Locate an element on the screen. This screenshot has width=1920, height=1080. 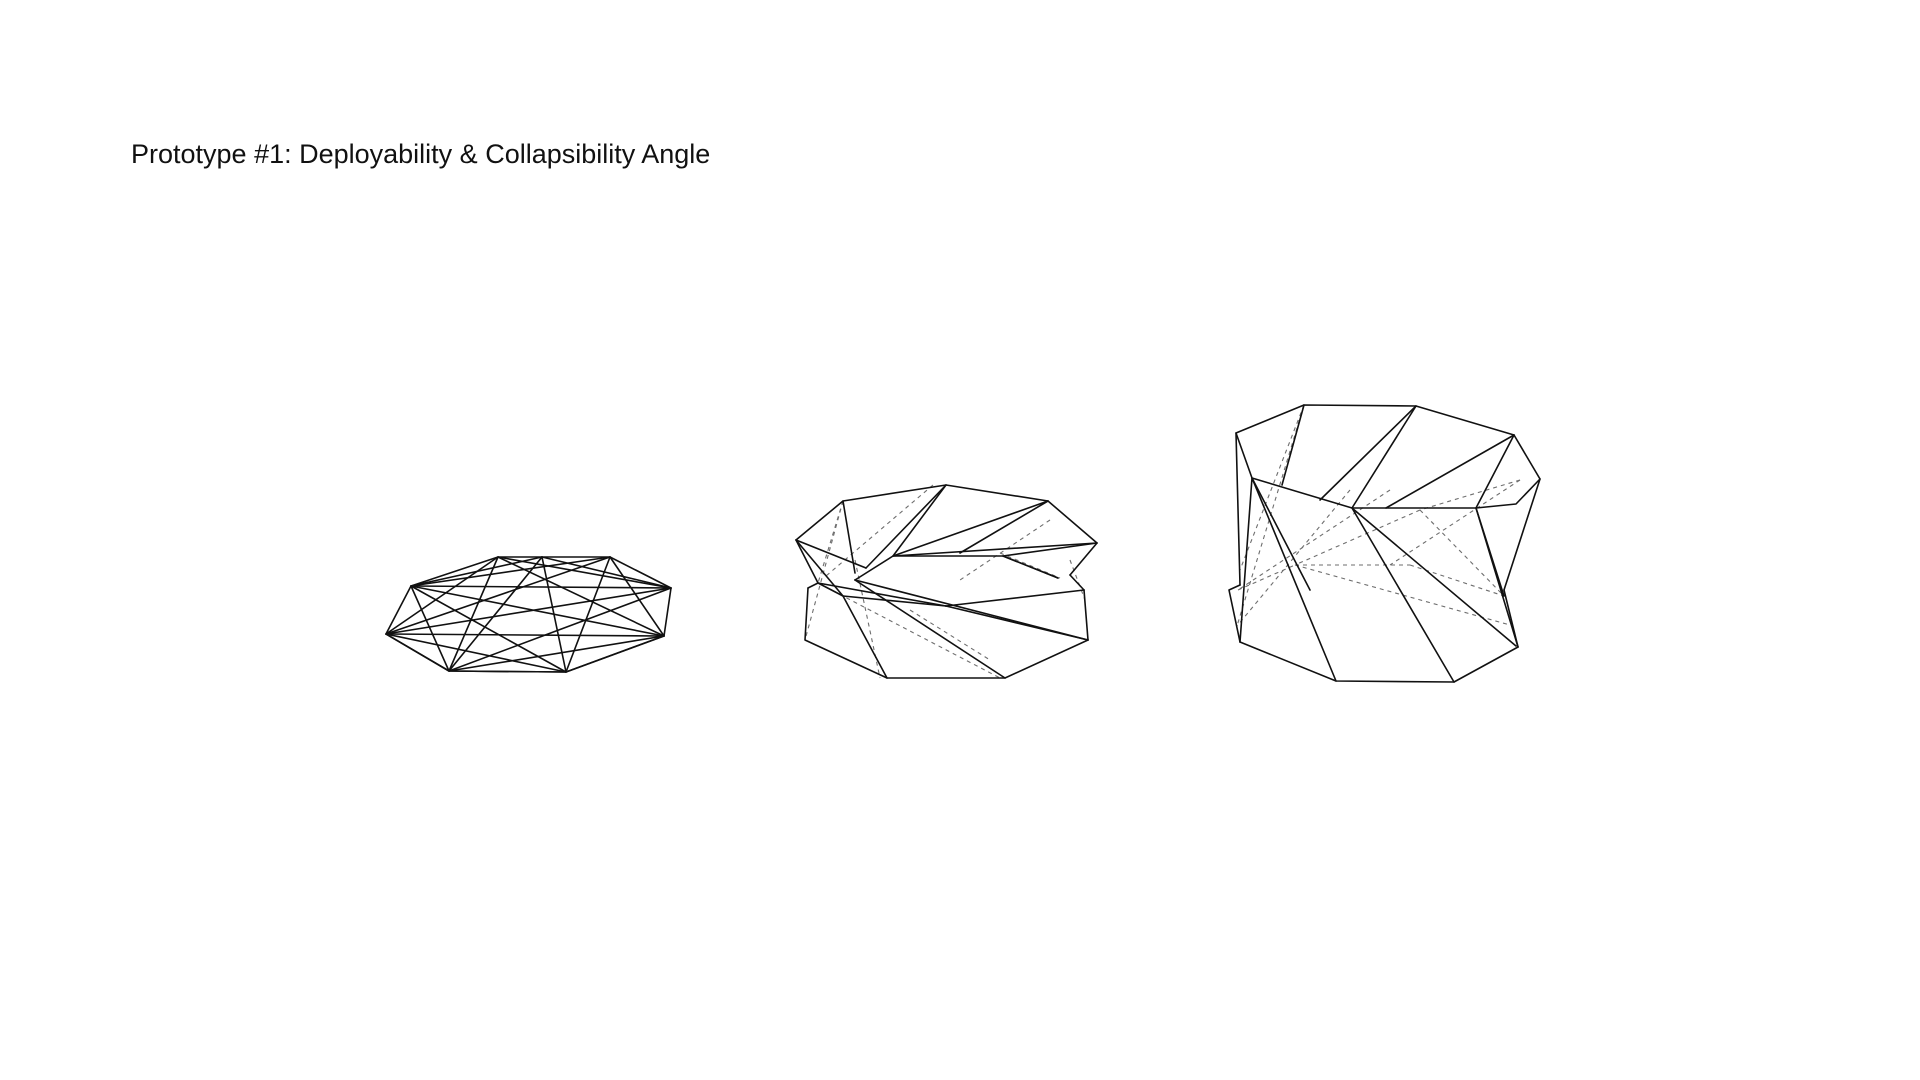
partial-prototype-icon is located at coordinates (946, 581).